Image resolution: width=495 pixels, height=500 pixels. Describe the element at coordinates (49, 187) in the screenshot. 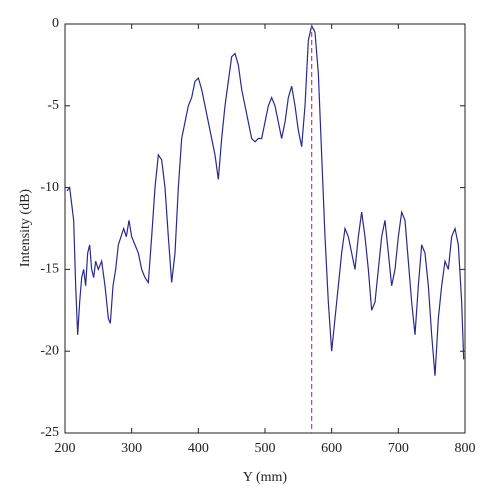

I see `y-tick-label: -10` at that location.